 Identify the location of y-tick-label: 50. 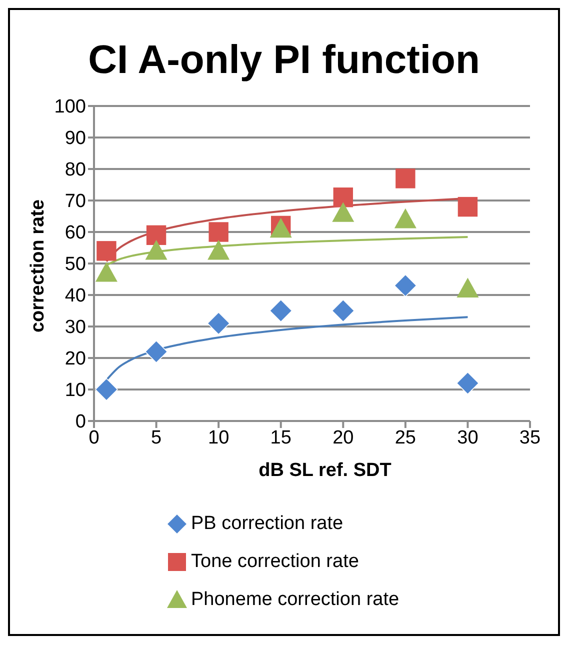
(75, 265).